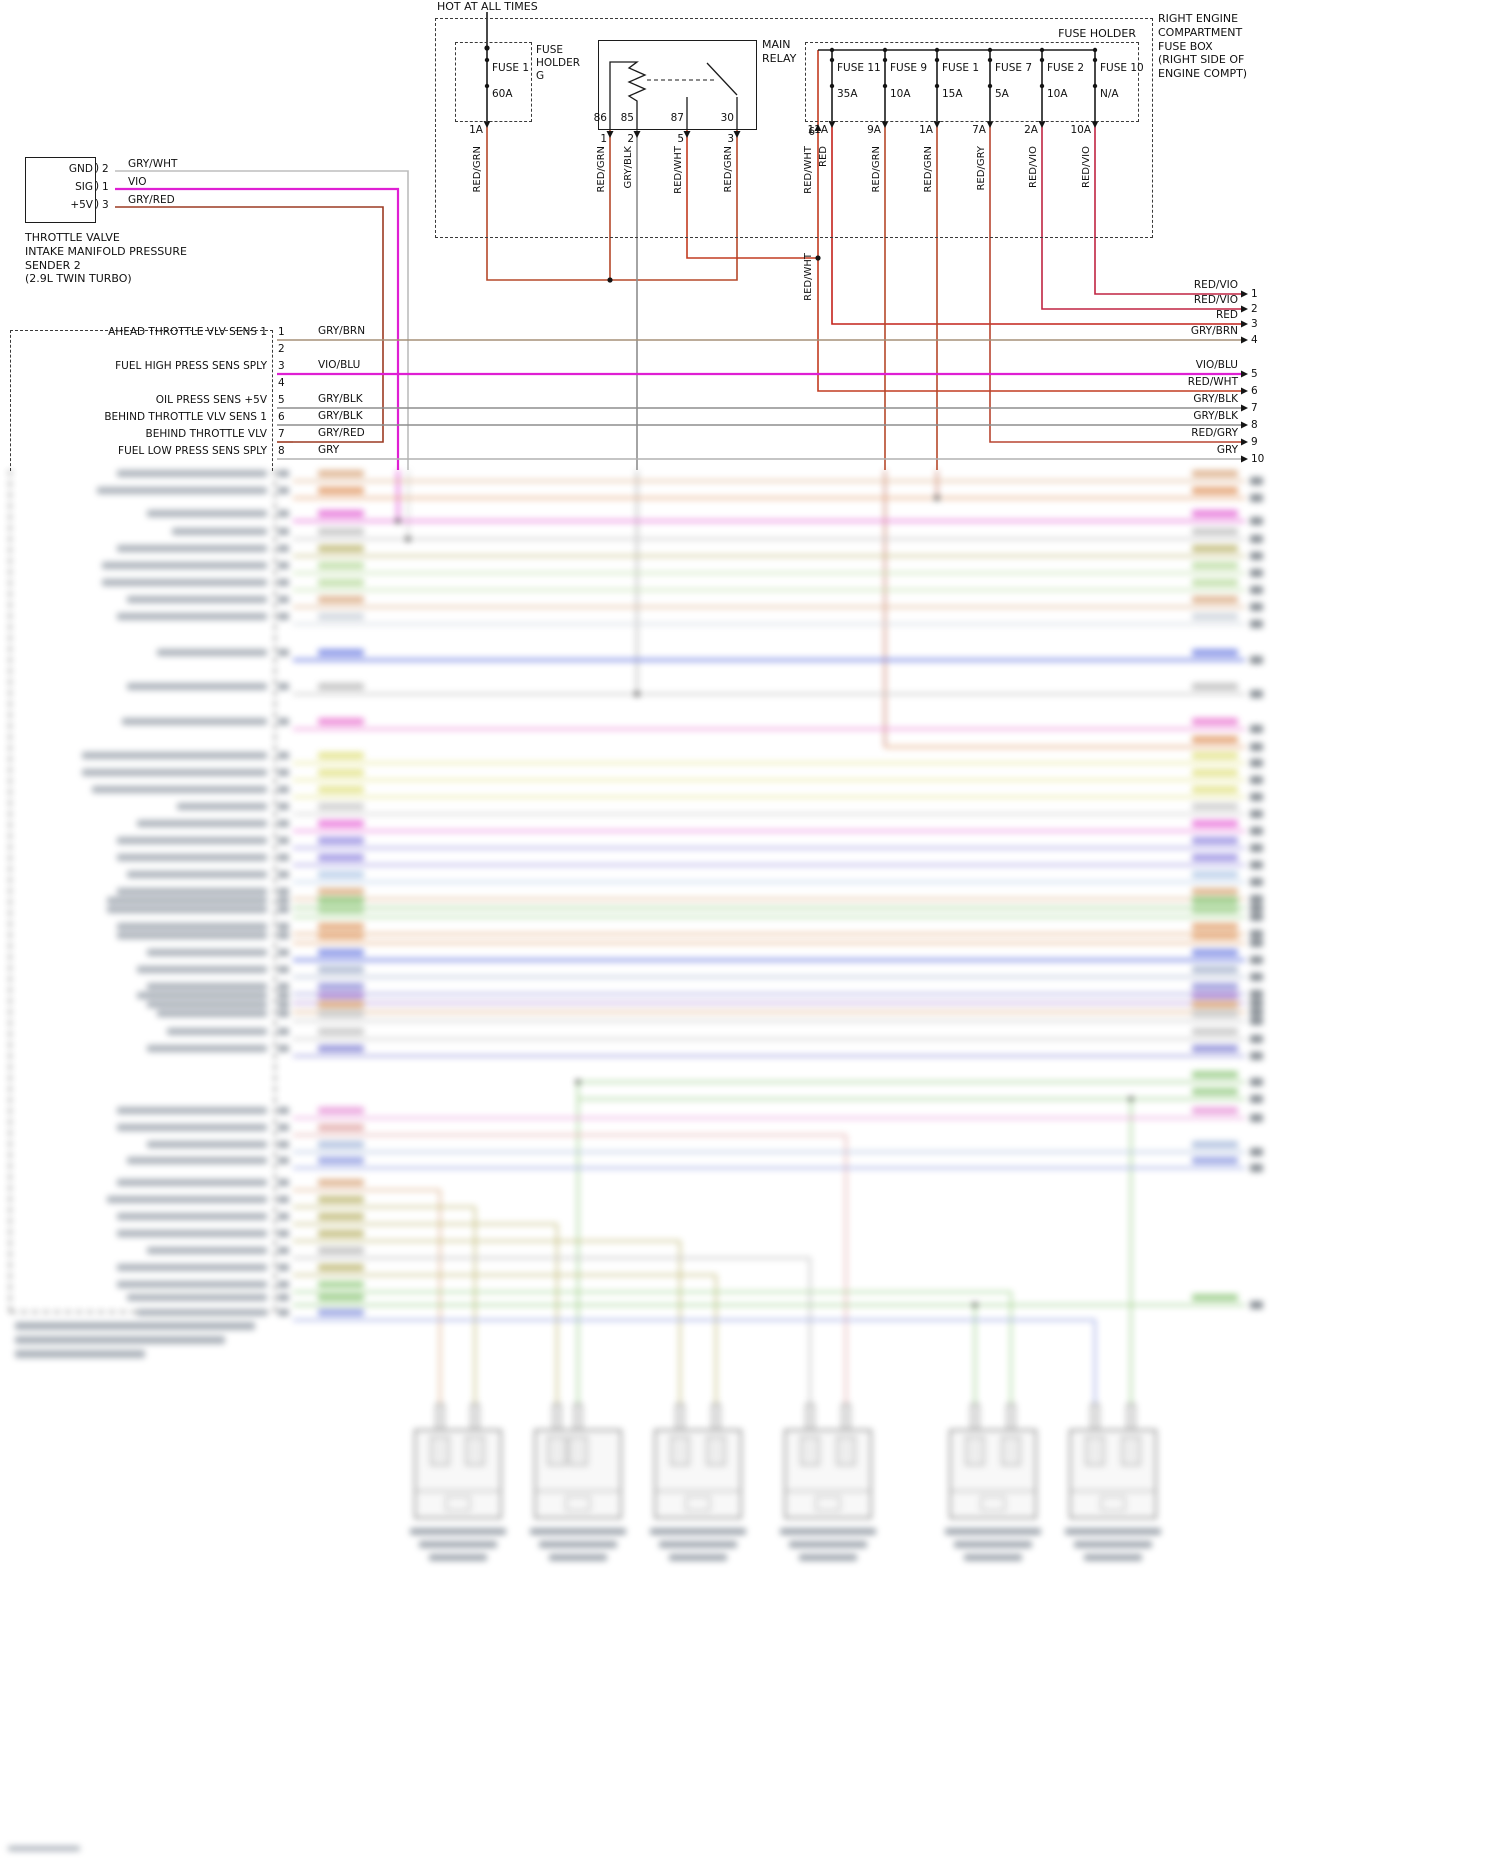 The height and width of the screenshot is (1861, 1500). I want to click on relay-wire-color: RED/GRN, so click(728, 169).